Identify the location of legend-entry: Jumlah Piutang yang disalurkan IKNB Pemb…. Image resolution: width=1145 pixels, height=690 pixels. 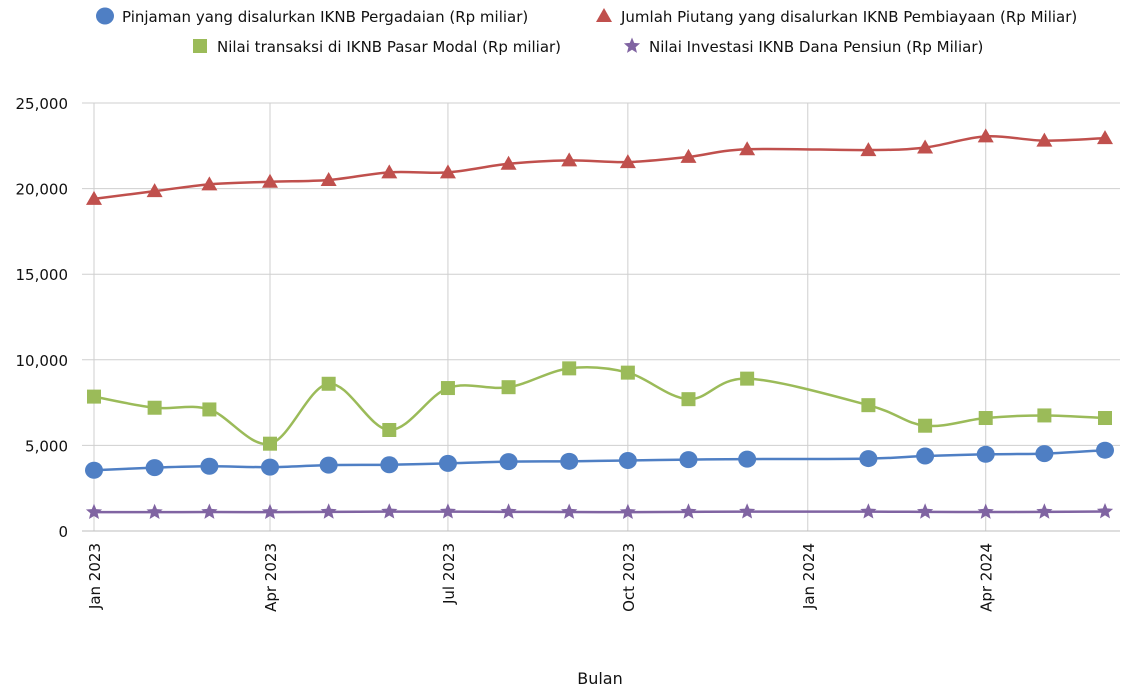
(836, 17).